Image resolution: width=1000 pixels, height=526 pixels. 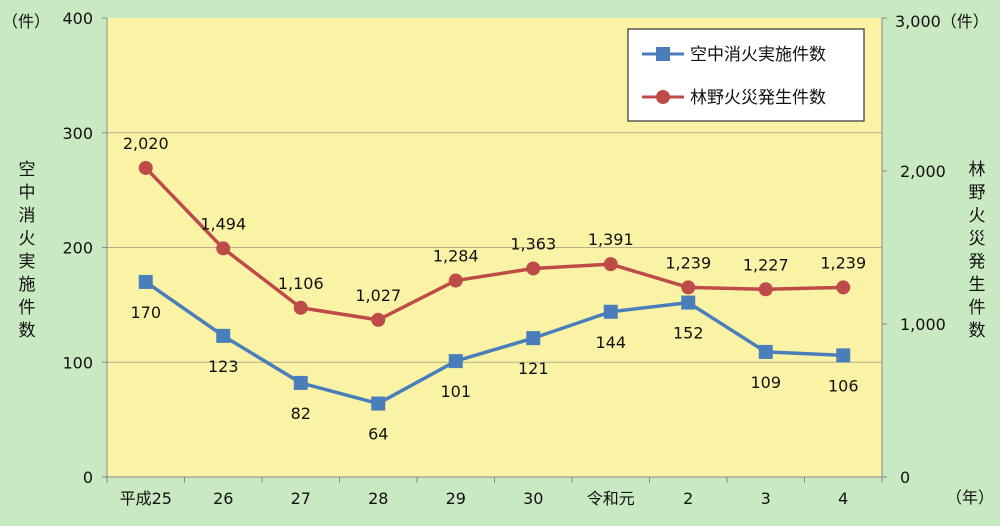 What do you see at coordinates (758, 98) in the screenshot?
I see `legend-label-series-2: 林野火災発生件数` at bounding box center [758, 98].